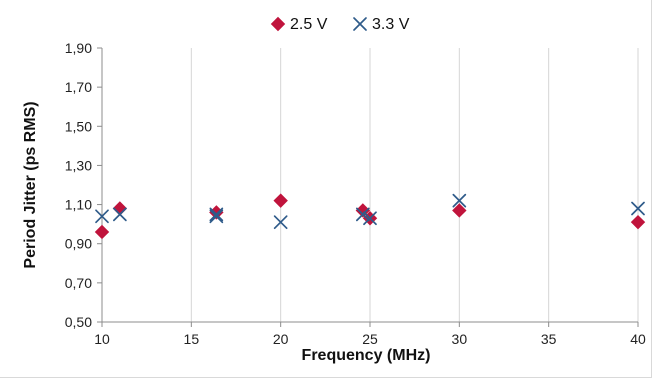 Image resolution: width=652 pixels, height=378 pixels. Describe the element at coordinates (391, 24) in the screenshot. I see `legend-label-3-3v: 3.3 V` at that location.